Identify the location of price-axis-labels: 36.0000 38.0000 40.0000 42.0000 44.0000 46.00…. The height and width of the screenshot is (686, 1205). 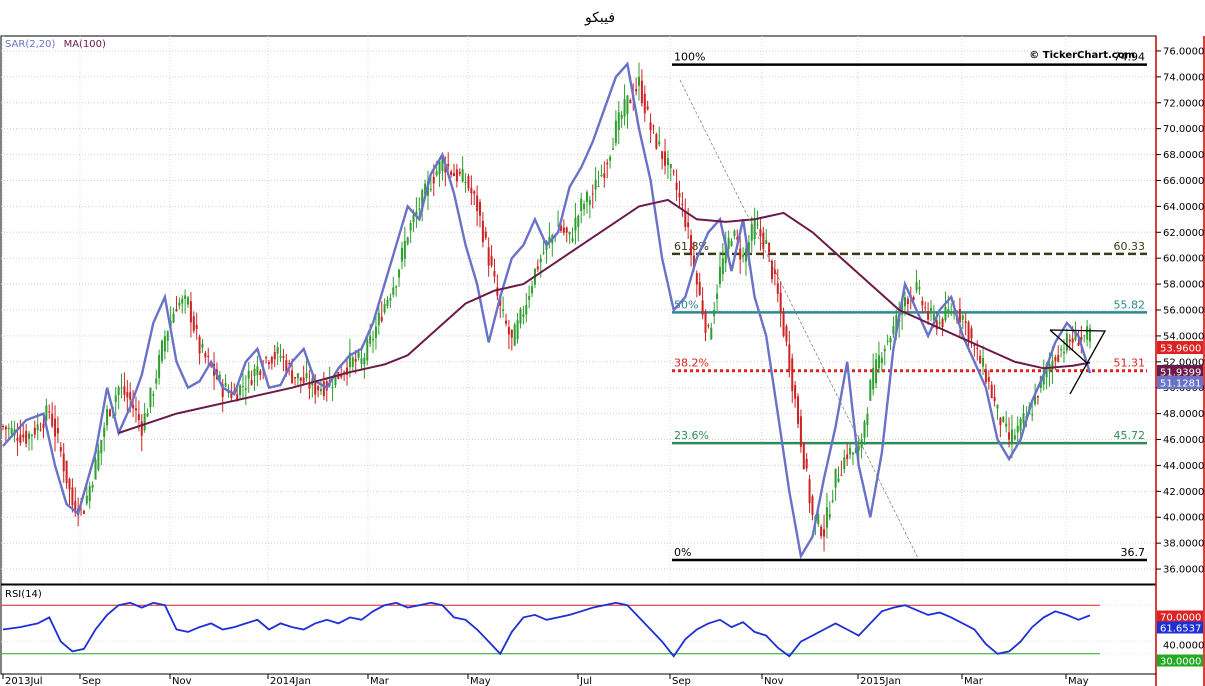
(1180, 311).